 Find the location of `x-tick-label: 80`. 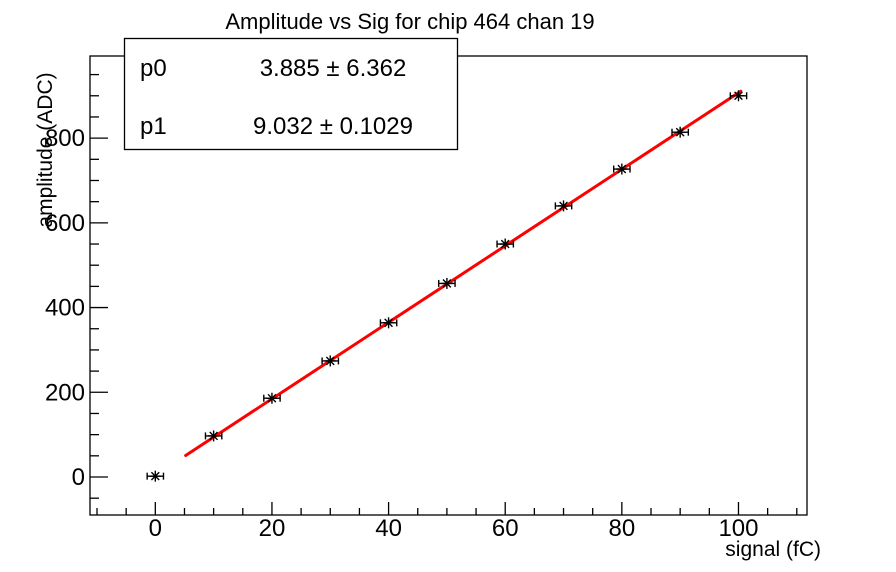

x-tick-label: 80 is located at coordinates (621, 528).